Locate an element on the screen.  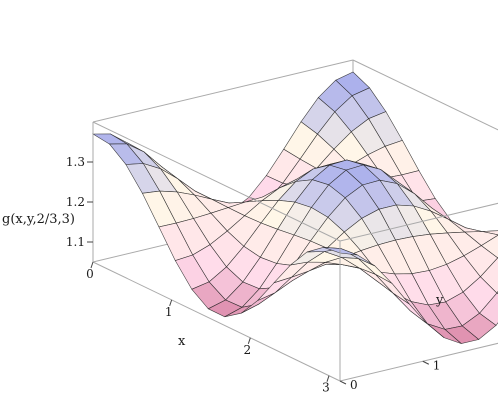
x-tick-label: 1 is located at coordinates (169, 312).